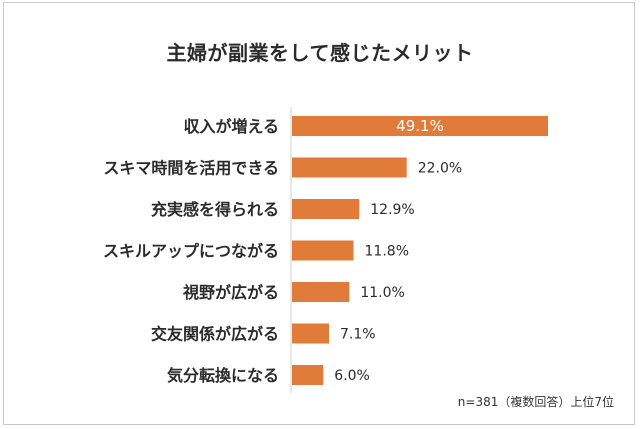 This screenshot has width=640, height=429. I want to click on chart-title: 主婦が副業をして感じたメリット, so click(320, 53).